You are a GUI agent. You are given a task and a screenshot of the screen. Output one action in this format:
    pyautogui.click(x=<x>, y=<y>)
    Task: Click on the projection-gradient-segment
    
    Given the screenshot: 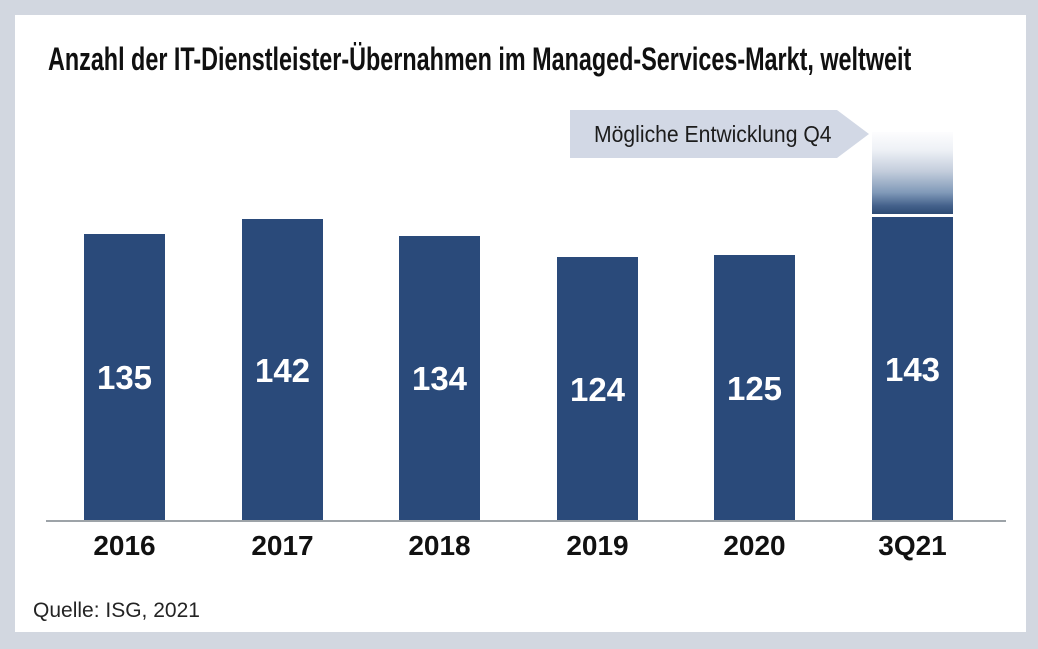 What is the action you would take?
    pyautogui.click(x=912, y=173)
    